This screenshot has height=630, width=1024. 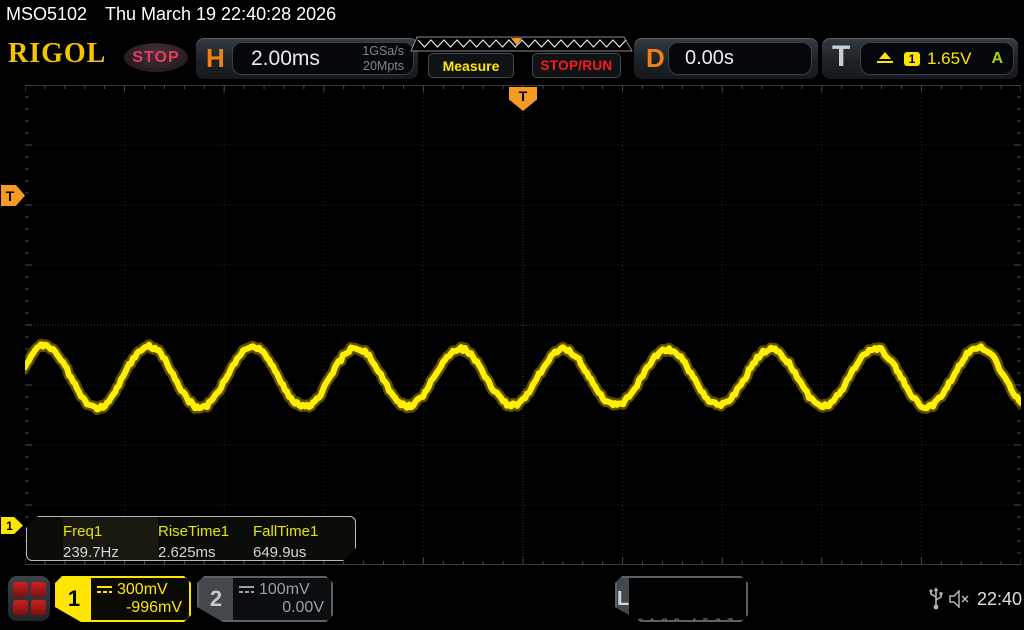 I want to click on measurement-label: RiseTime1, so click(x=194, y=531).